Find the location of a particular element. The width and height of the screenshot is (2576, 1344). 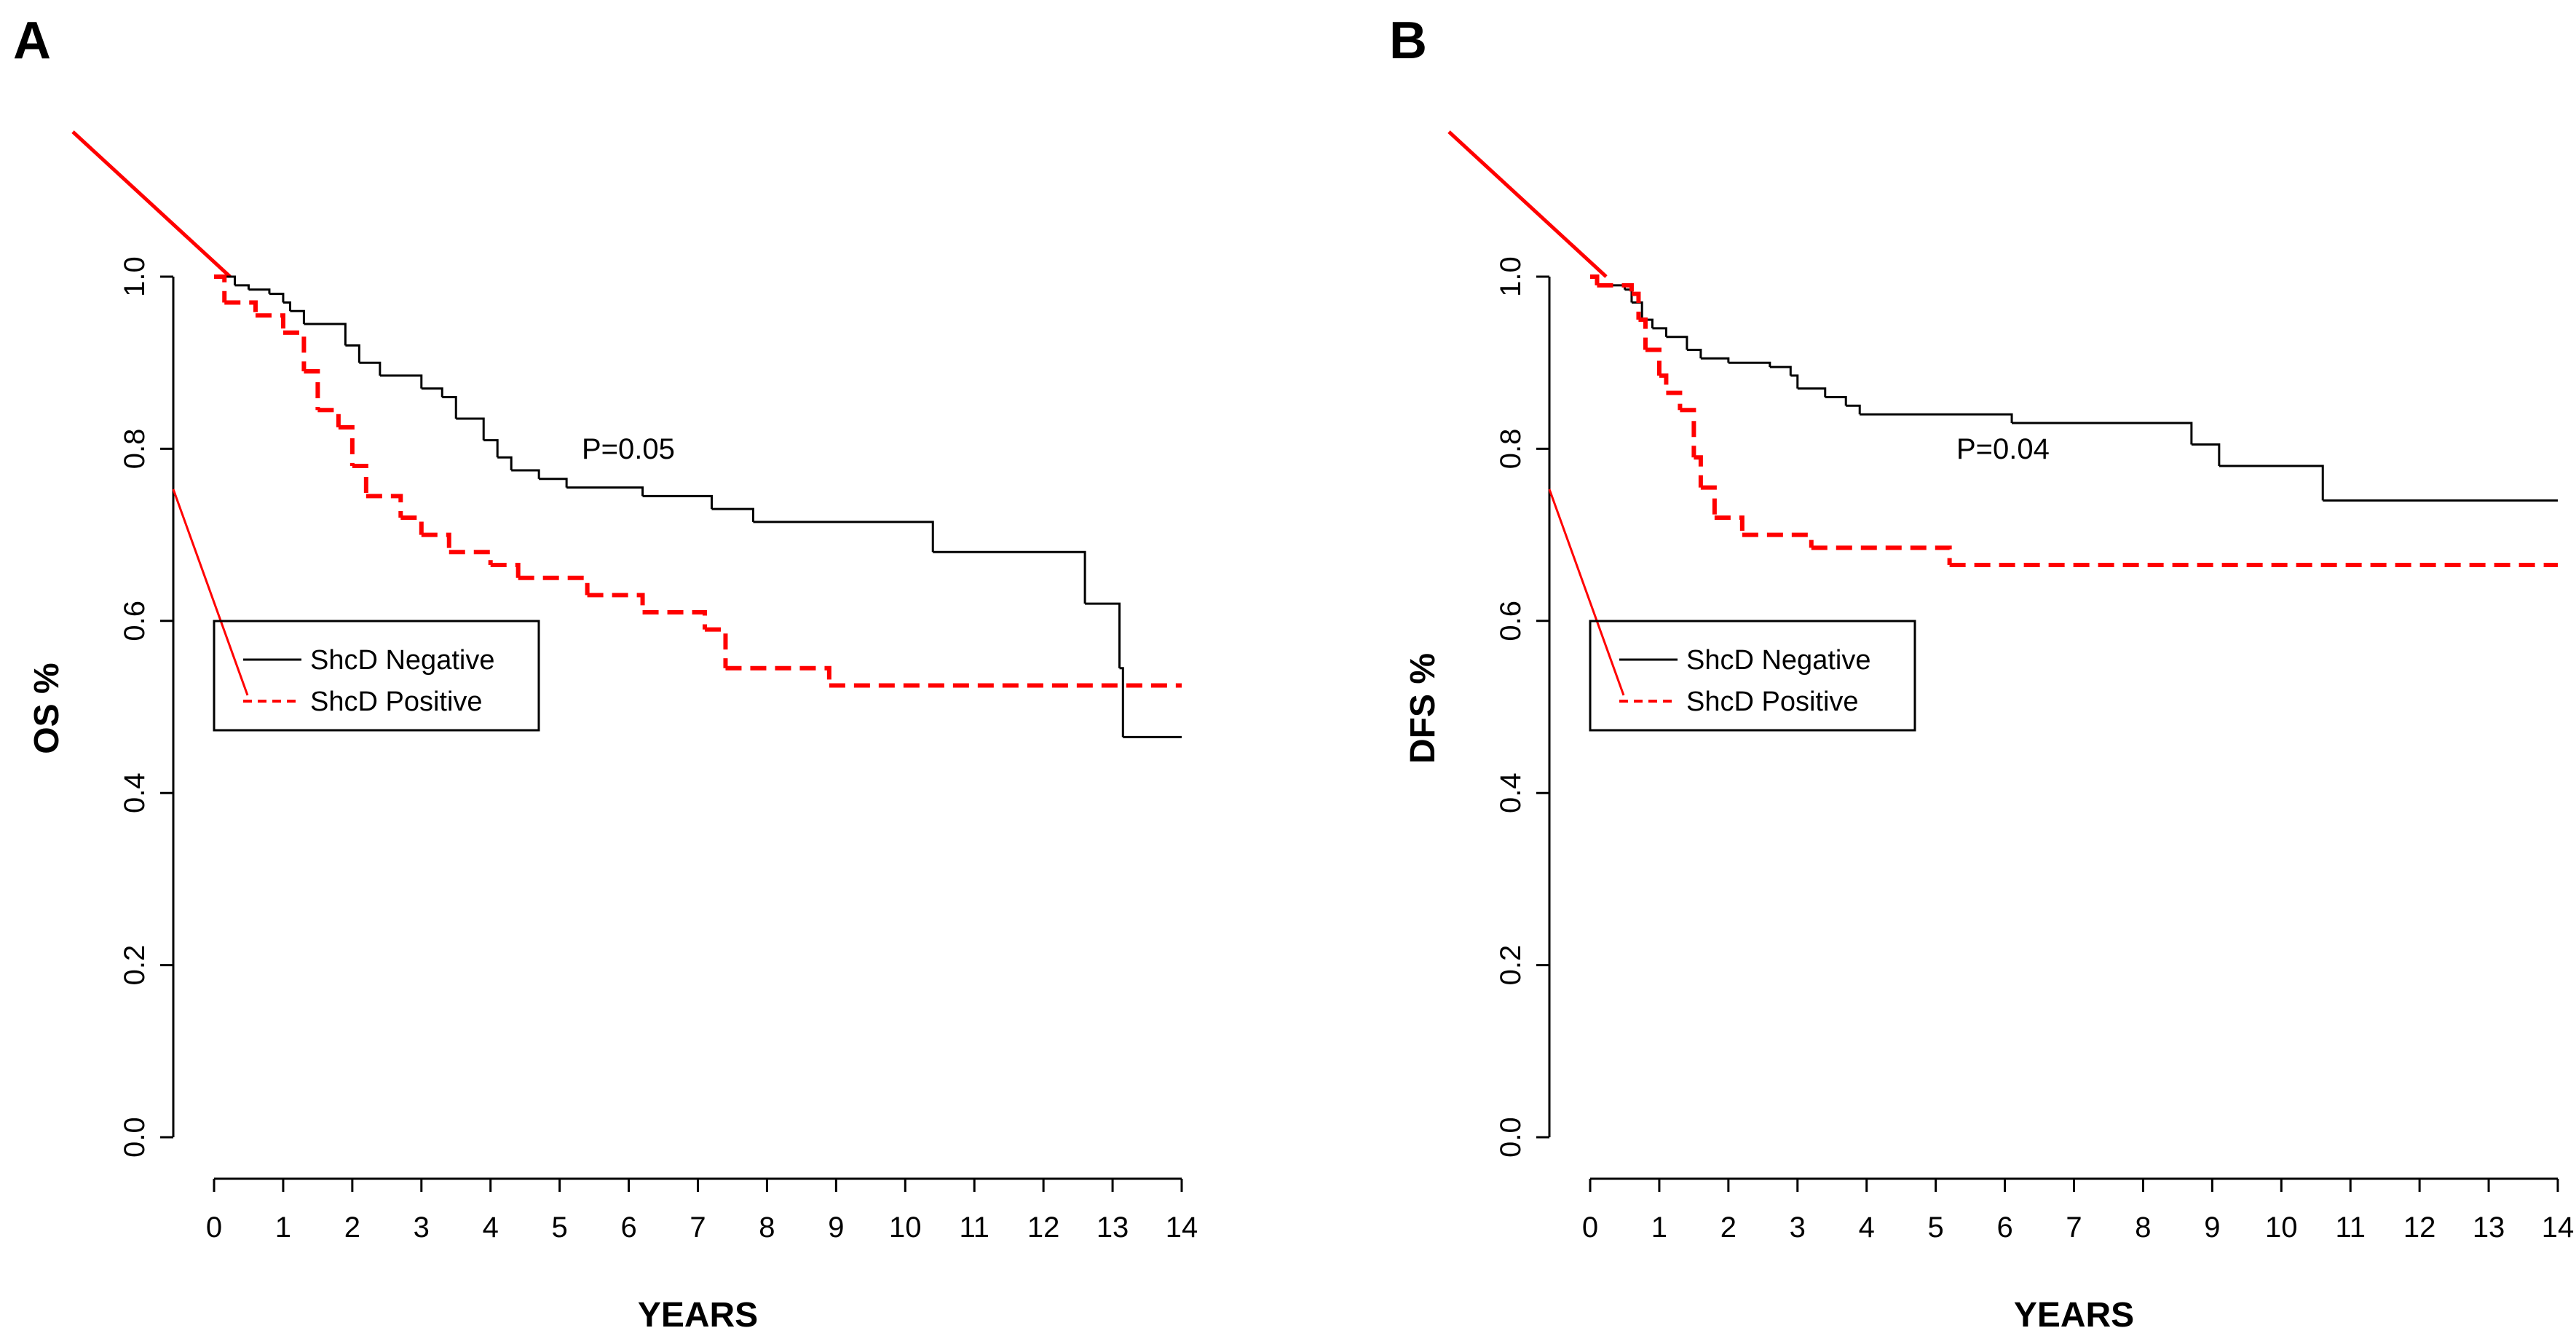

y-axis-title: DFS % is located at coordinates (1423, 708).